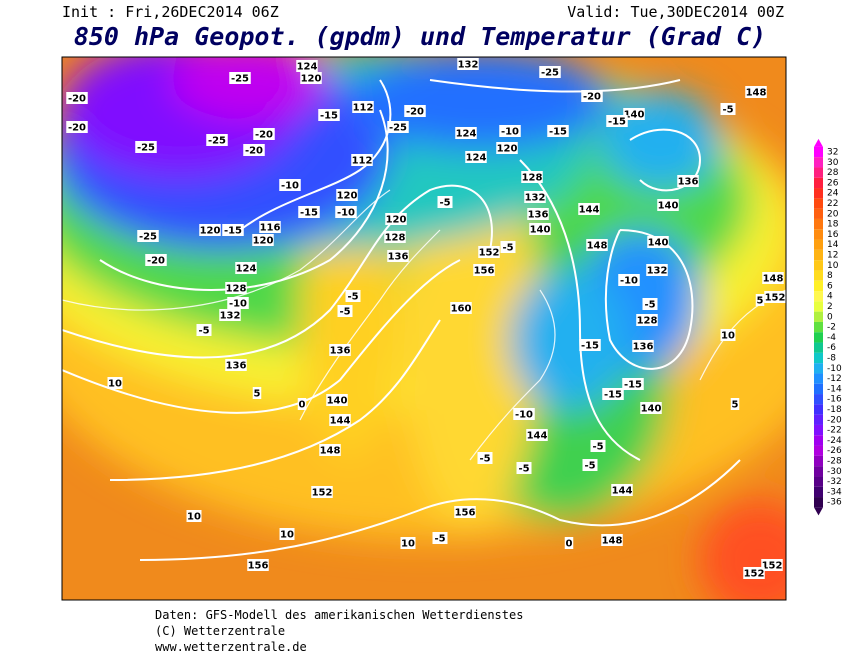  What do you see at coordinates (363, 108) in the screenshot?
I see `contour-label: 112` at bounding box center [363, 108].